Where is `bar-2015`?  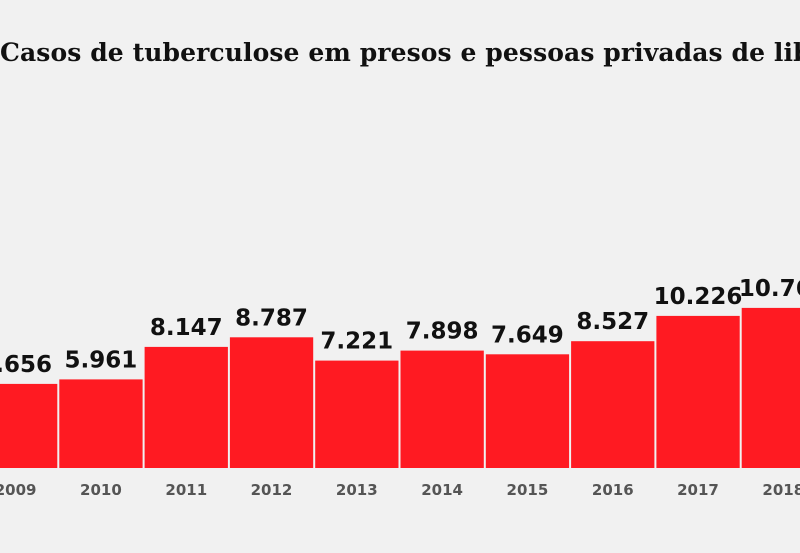 bar-2015 is located at coordinates (527, 411).